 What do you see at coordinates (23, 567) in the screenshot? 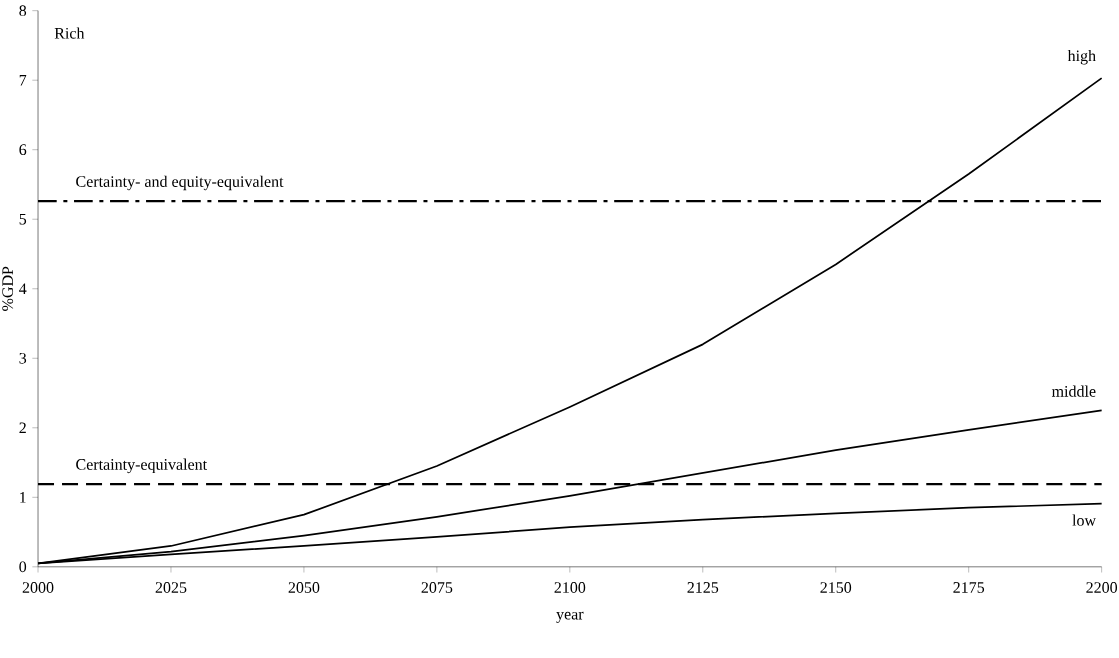
I see `y-tick-label: 0` at bounding box center [23, 567].